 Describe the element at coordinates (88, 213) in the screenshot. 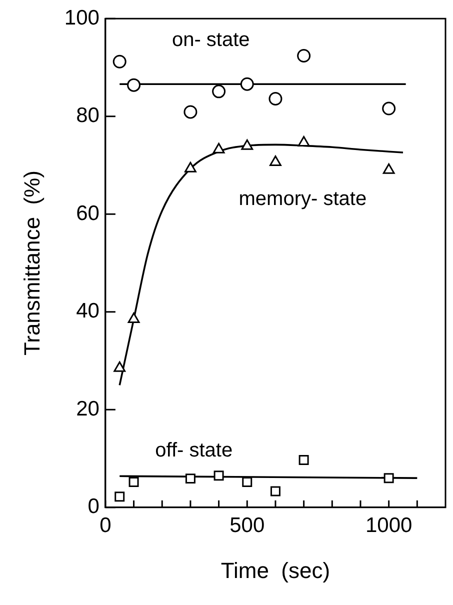

I see `y-tick-label: 60` at that location.